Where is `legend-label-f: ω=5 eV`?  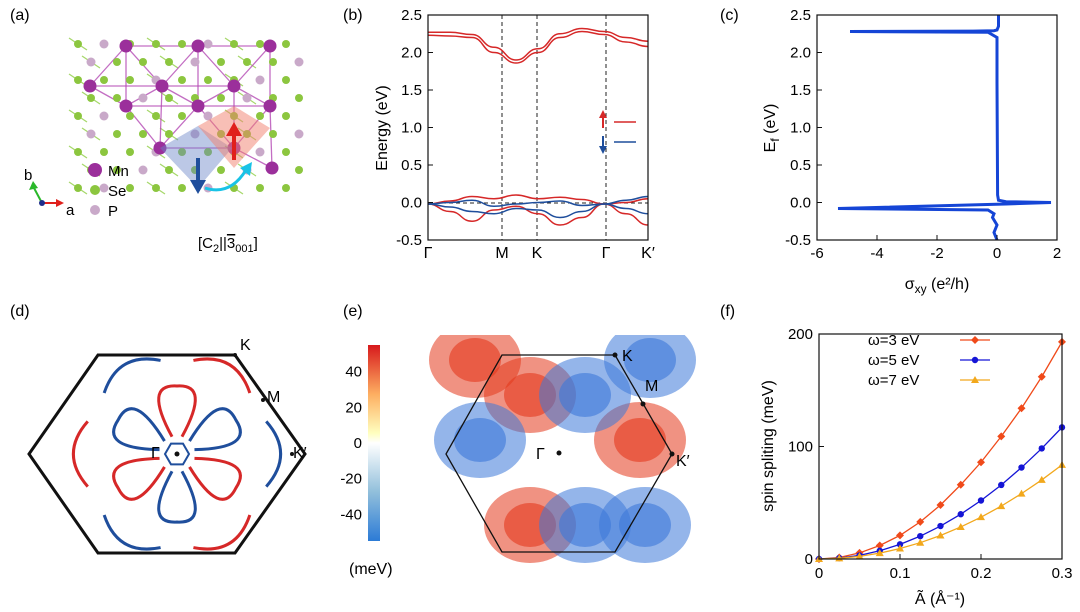 legend-label-f: ω=5 eV is located at coordinates (893, 360).